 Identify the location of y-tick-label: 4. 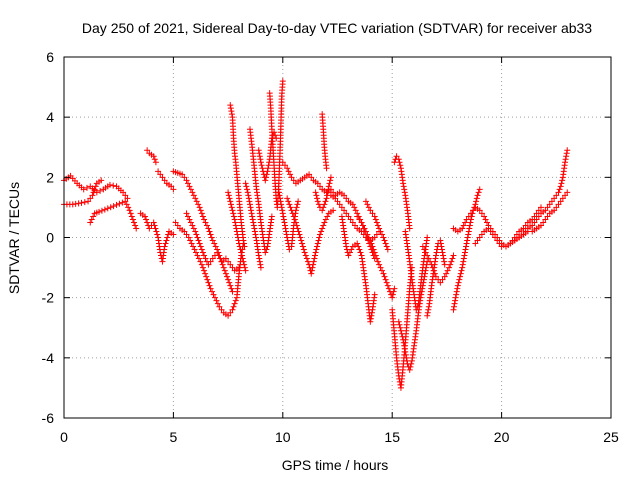
(50, 117).